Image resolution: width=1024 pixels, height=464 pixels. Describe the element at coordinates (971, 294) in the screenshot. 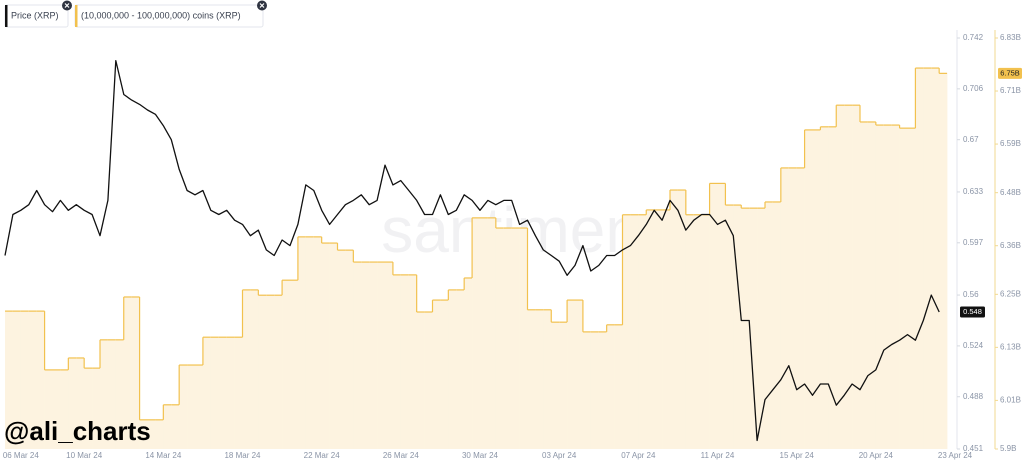

I see `y-tick-label: 0.56` at that location.